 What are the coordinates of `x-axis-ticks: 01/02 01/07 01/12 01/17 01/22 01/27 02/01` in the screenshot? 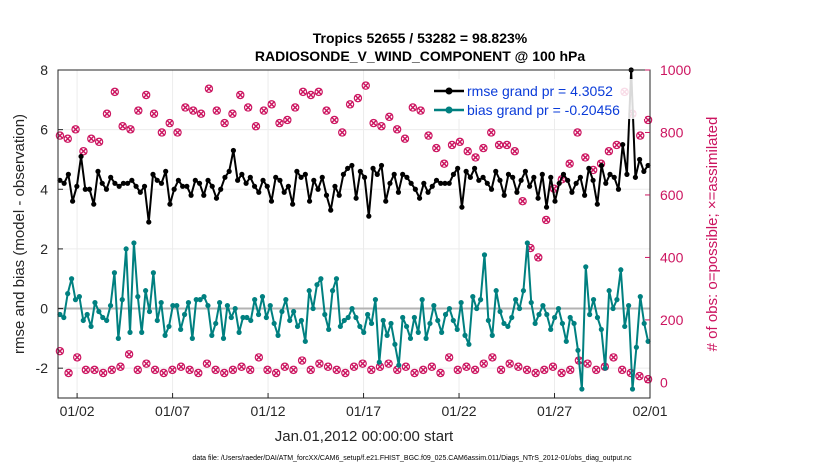 It's located at (364, 406).